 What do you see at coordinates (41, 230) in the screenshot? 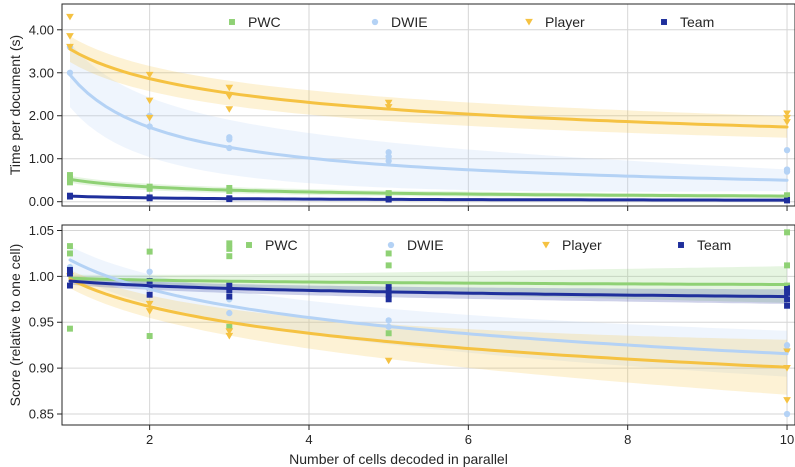
I see `y-tick-label-4: 1.05` at bounding box center [41, 230].